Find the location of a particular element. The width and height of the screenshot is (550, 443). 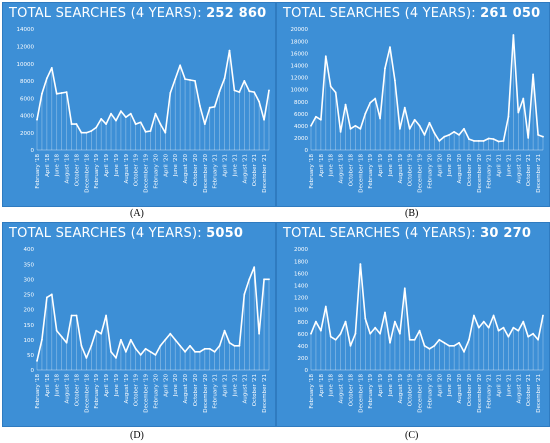

x-tick-label-c: June '20 is located at coordinates (450, 386).